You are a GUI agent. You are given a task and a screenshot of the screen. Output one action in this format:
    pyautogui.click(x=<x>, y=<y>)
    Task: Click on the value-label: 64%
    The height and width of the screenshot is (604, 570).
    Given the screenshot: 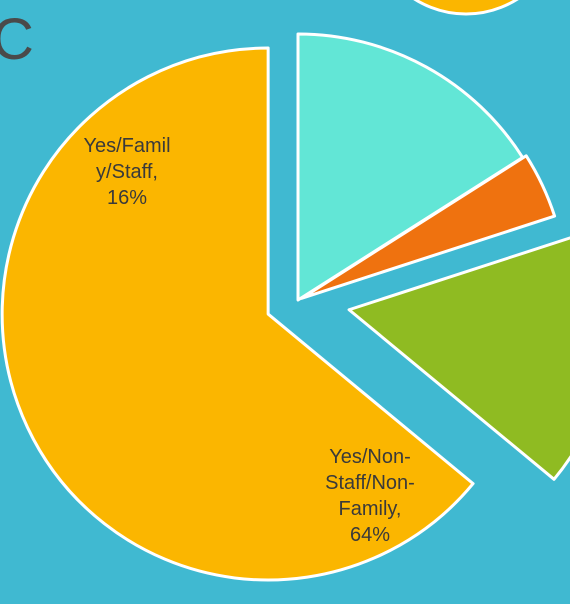 What is the action you would take?
    pyautogui.click(x=370, y=535)
    